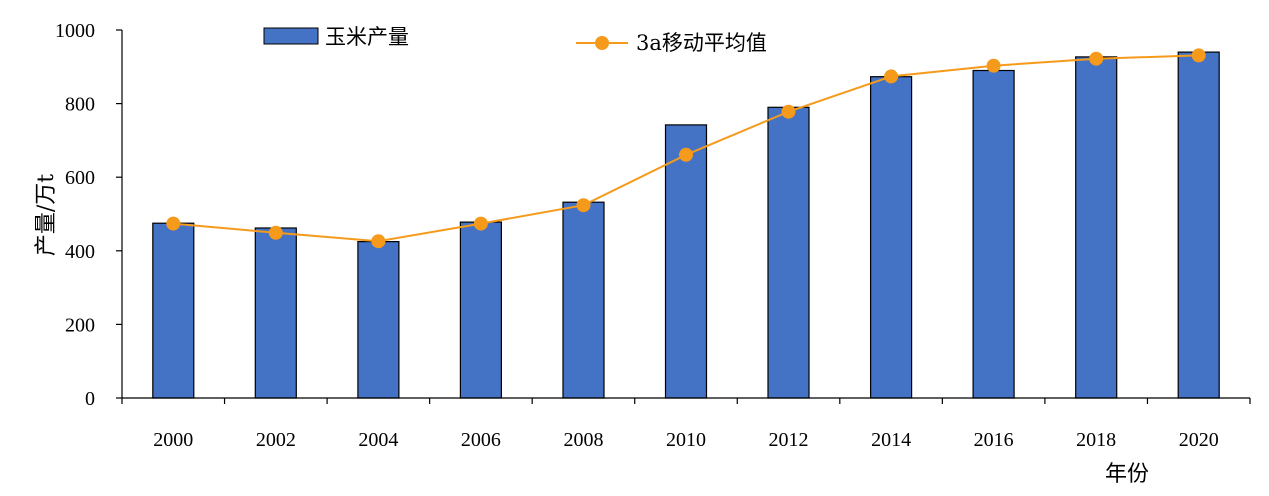 The height and width of the screenshot is (496, 1269). What do you see at coordinates (90, 399) in the screenshot?
I see `y-tick-label: 0` at bounding box center [90, 399].